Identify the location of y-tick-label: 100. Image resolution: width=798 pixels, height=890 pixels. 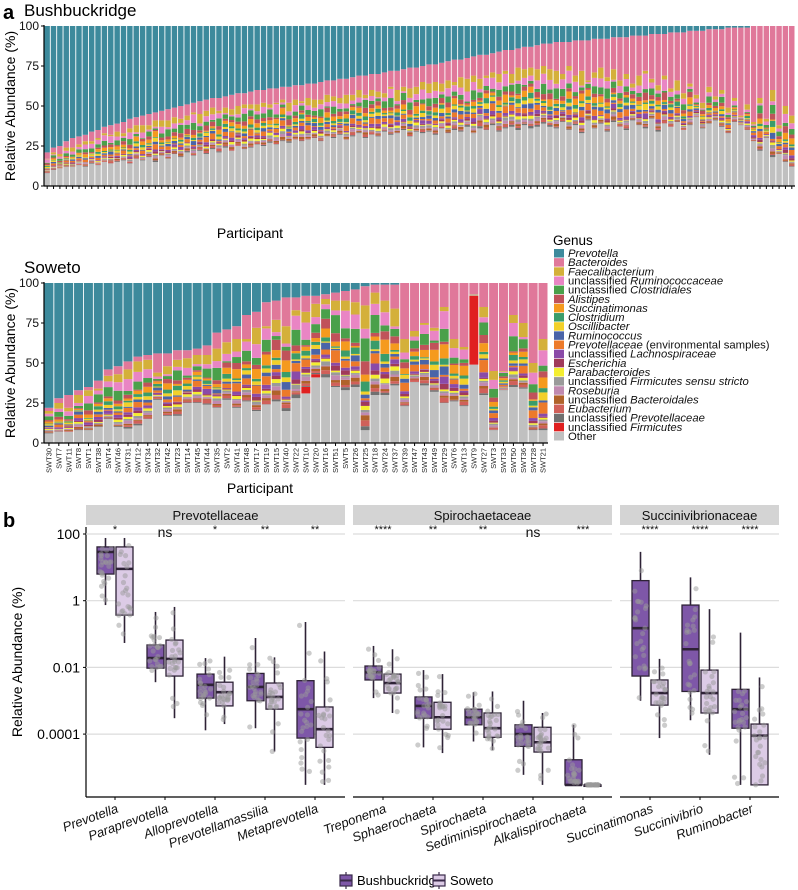
(29, 26).